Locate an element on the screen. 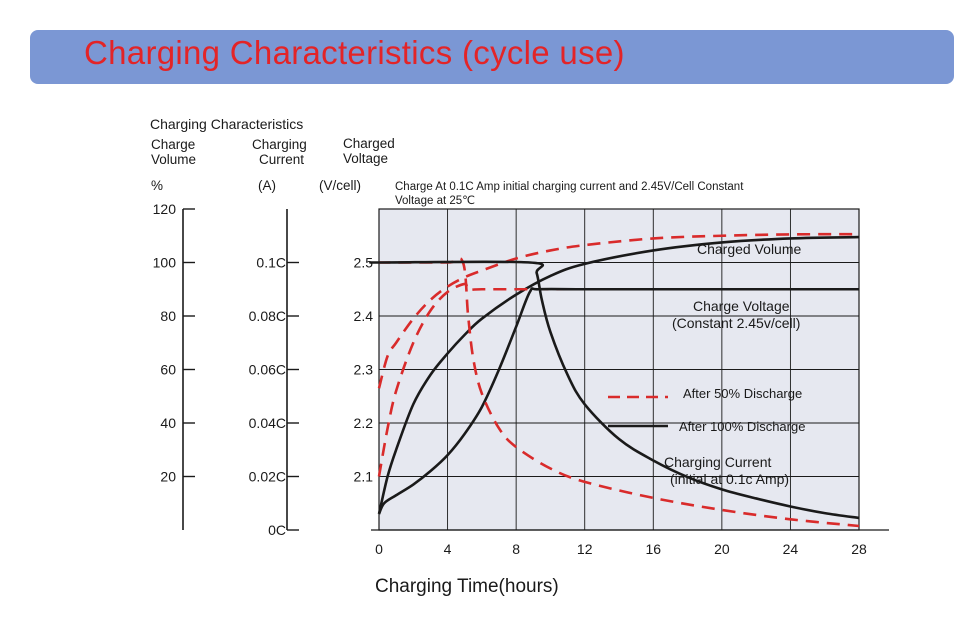 The height and width of the screenshot is (644, 980). voltage-axis-tick-label-0: 2.5 is located at coordinates (364, 263).